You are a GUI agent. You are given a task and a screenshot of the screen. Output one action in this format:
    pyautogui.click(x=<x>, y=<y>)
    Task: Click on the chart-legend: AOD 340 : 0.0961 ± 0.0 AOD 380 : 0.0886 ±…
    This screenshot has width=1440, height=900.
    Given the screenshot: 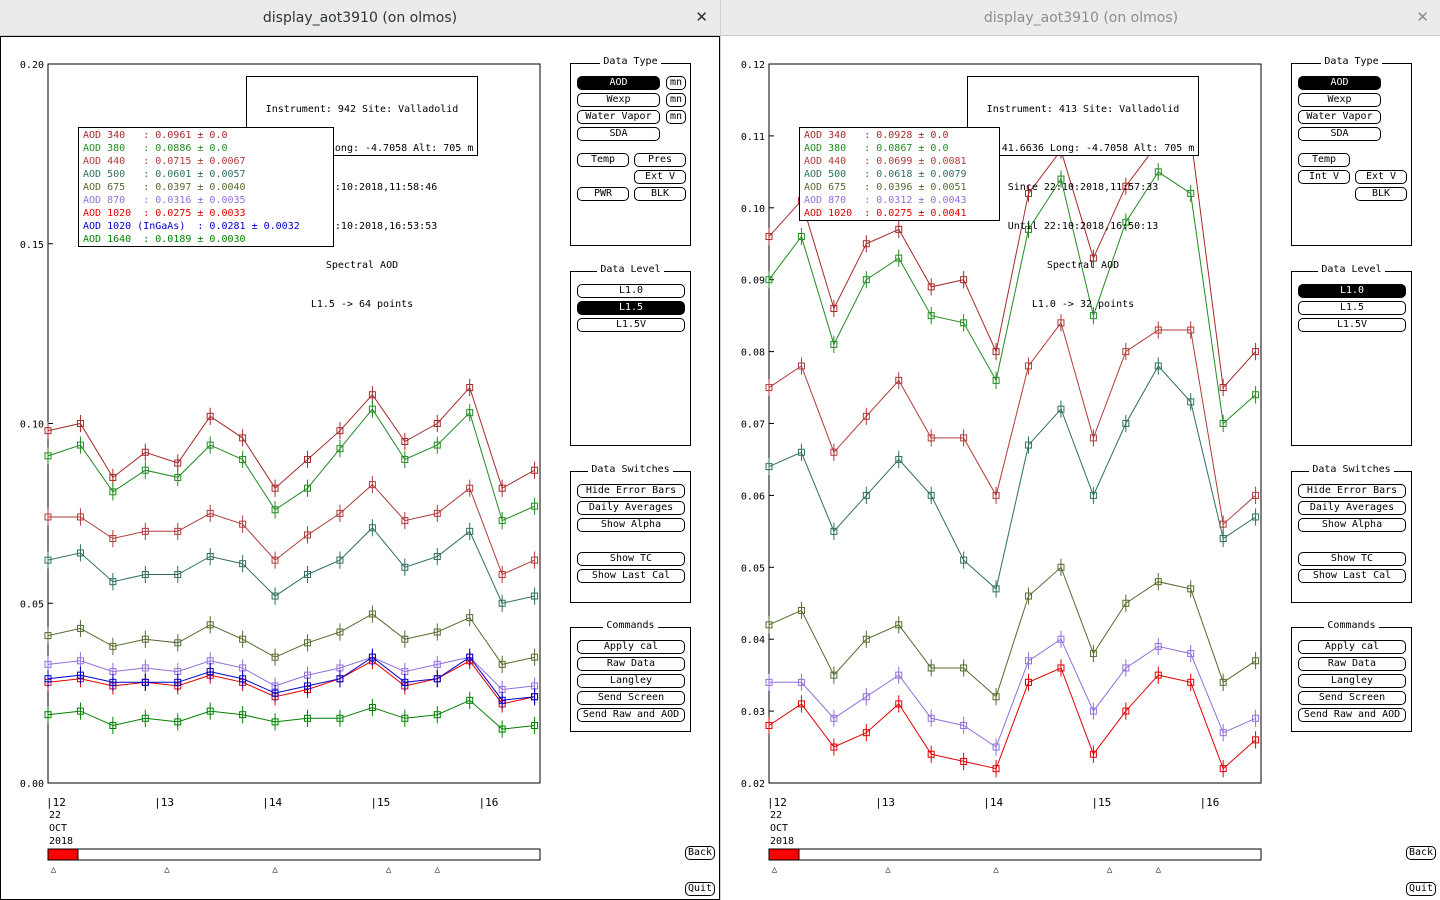 What is the action you would take?
    pyautogui.click(x=206, y=187)
    